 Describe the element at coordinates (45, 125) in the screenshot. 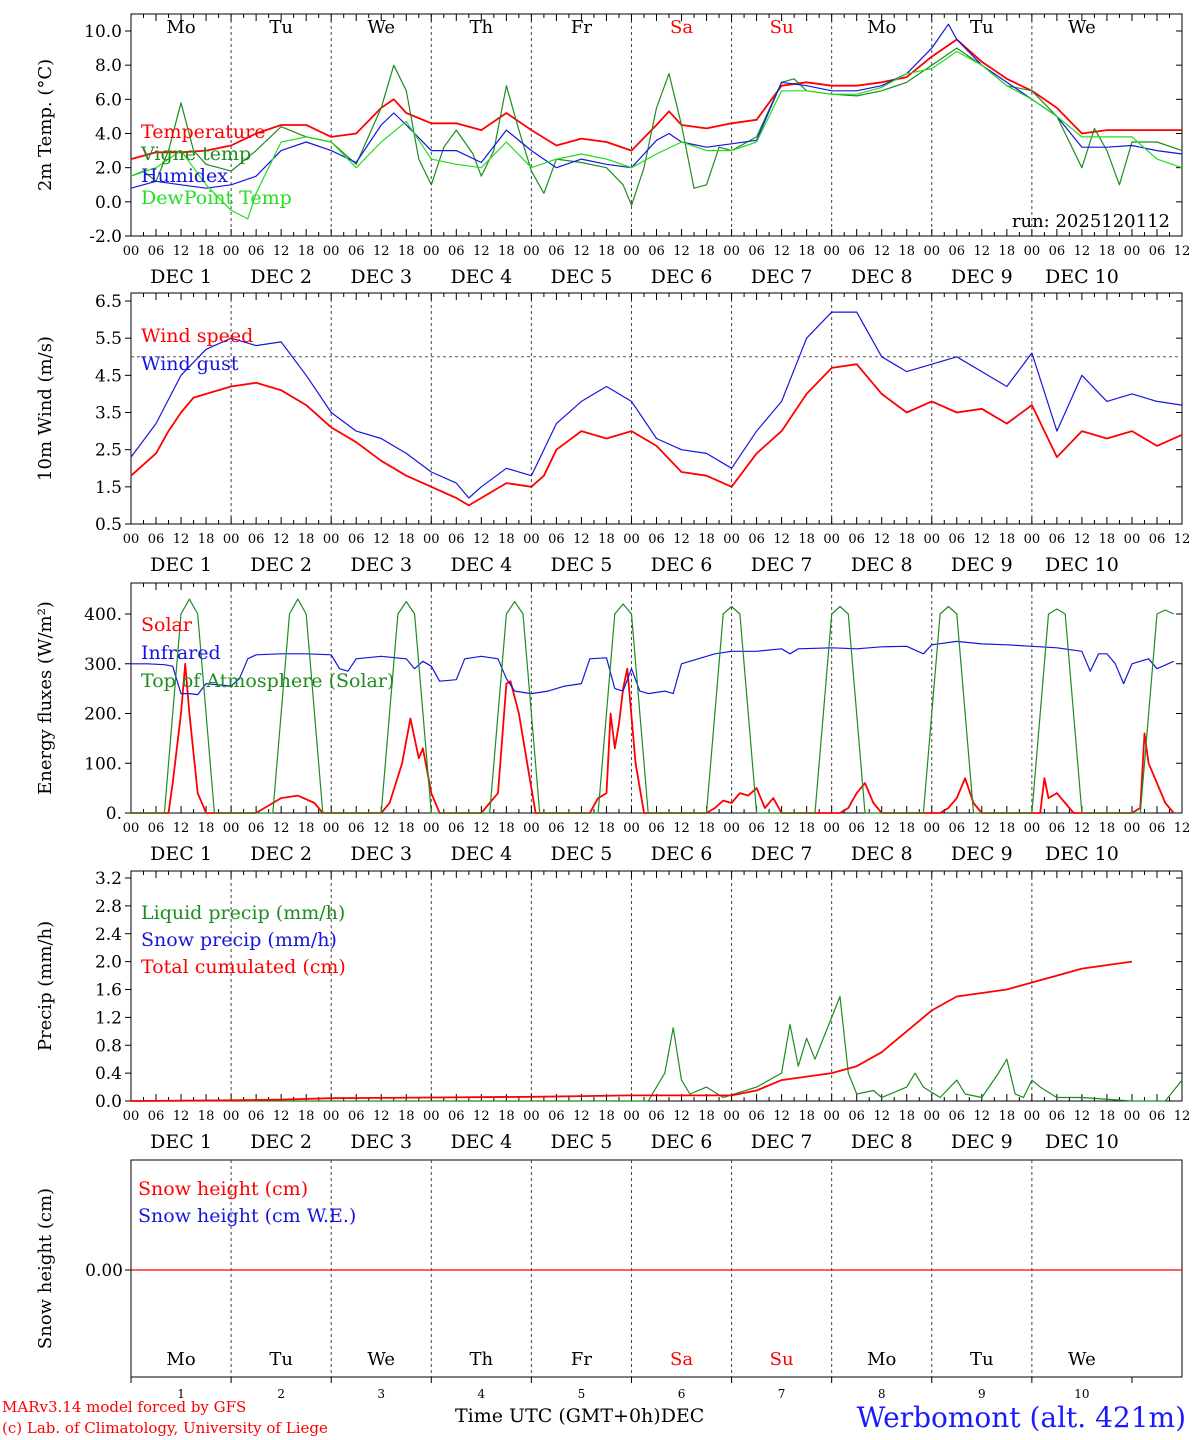

I see `temperature-y-axis-label: 2m Temp. (°C)` at that location.